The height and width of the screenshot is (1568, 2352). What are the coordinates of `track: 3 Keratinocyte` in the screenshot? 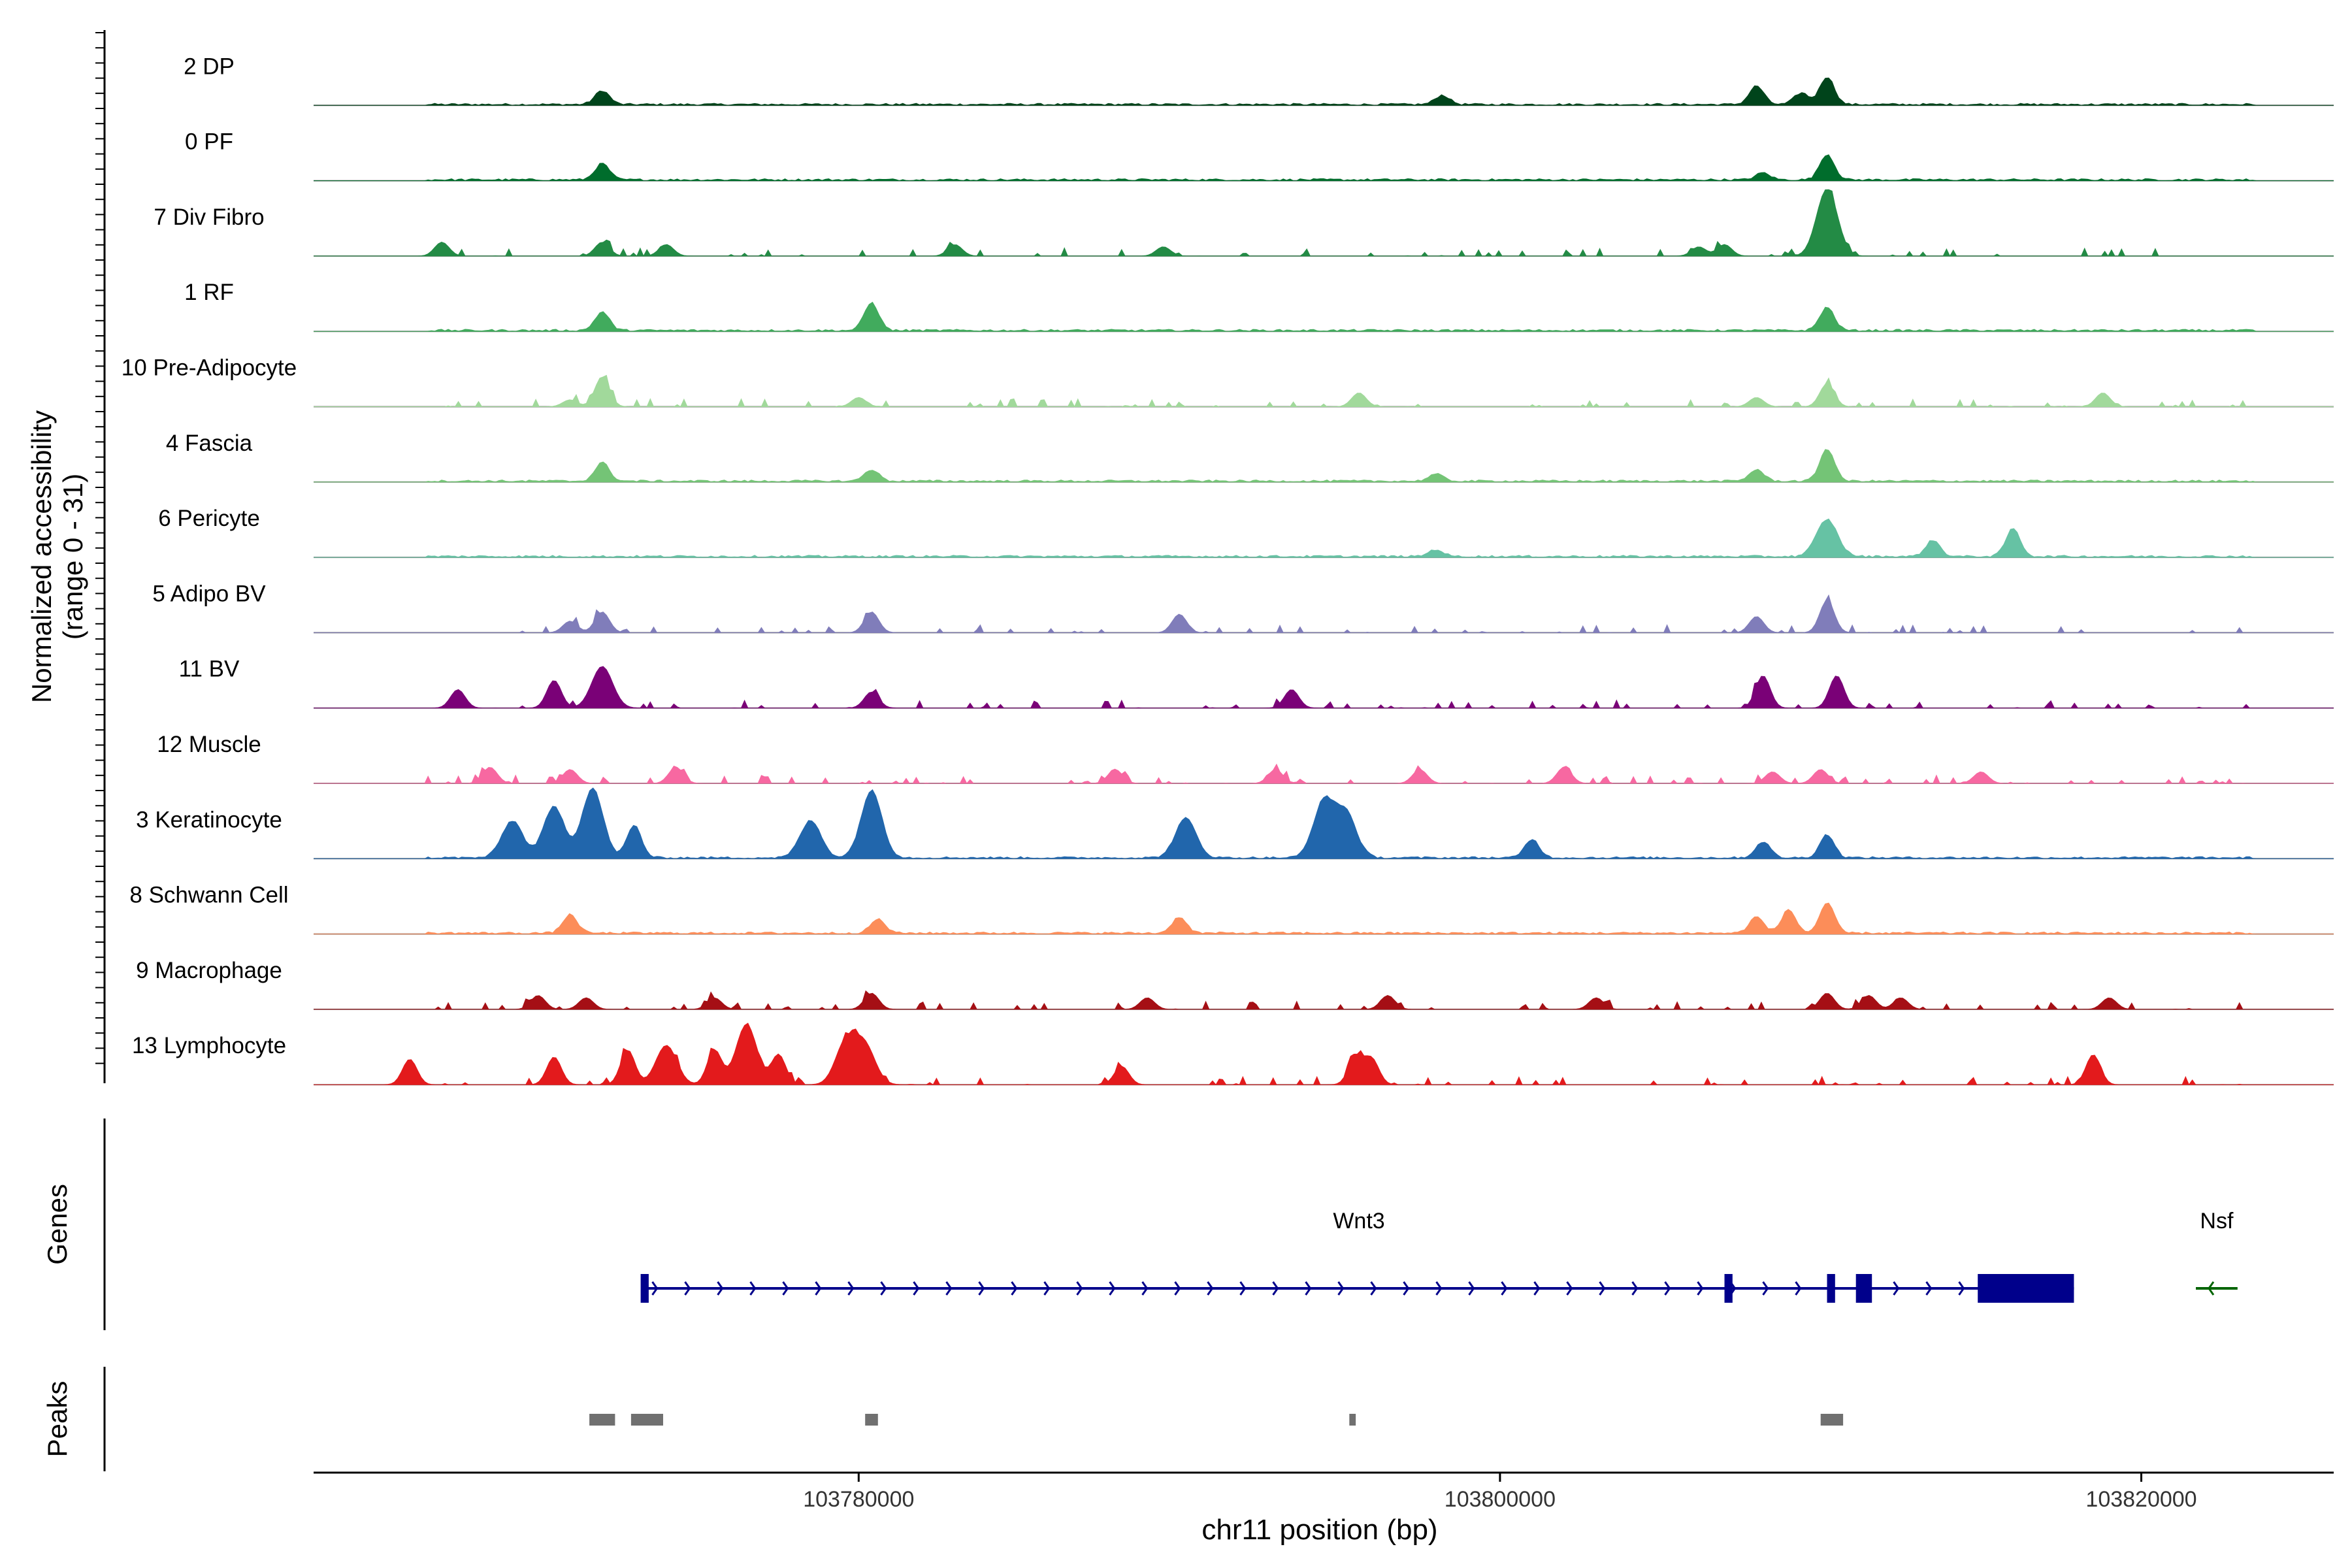 It's located at (1235, 823).